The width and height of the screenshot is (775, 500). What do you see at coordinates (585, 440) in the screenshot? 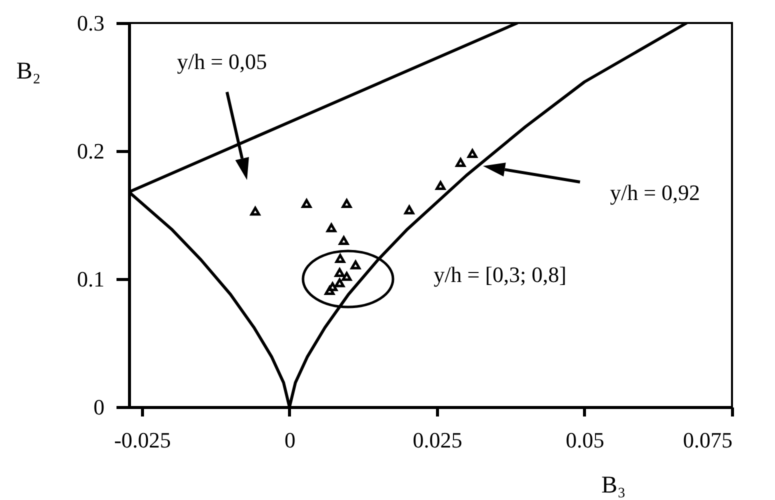
I see `x-tick-label: 0.05` at bounding box center [585, 440].